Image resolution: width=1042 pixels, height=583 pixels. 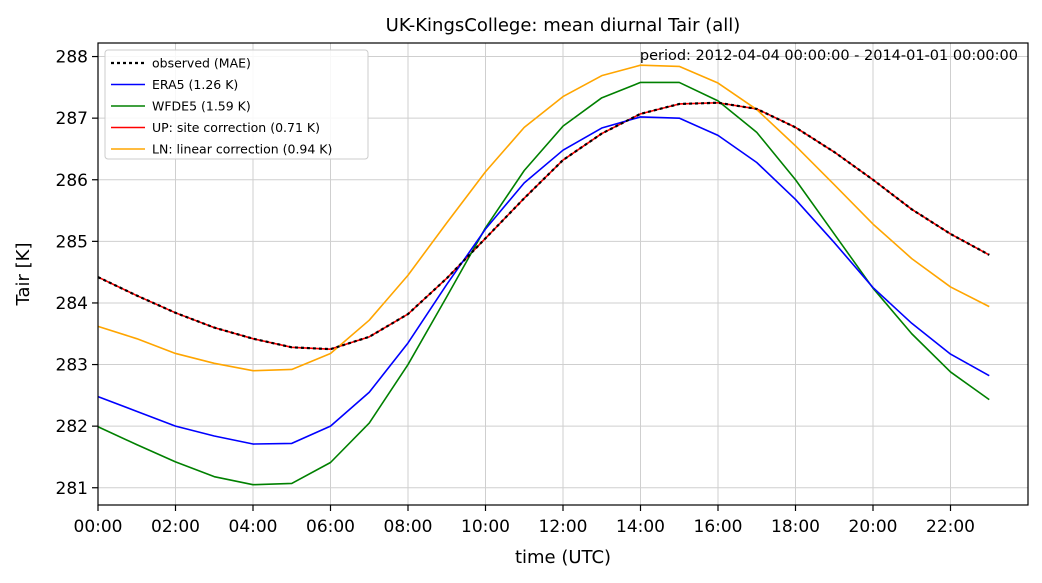 I want to click on x-tick-label: 02:00, so click(x=175, y=527).